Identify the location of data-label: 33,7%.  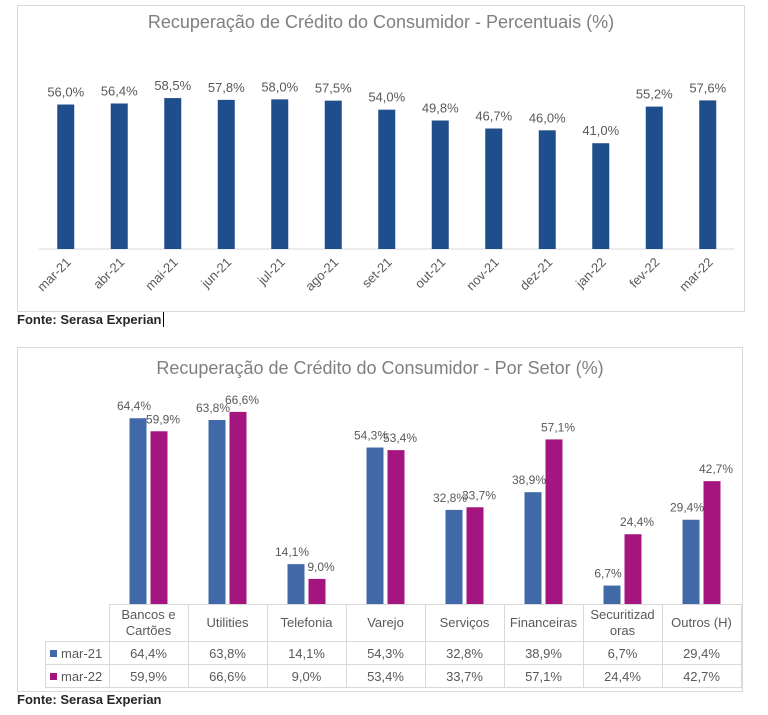
(479, 495).